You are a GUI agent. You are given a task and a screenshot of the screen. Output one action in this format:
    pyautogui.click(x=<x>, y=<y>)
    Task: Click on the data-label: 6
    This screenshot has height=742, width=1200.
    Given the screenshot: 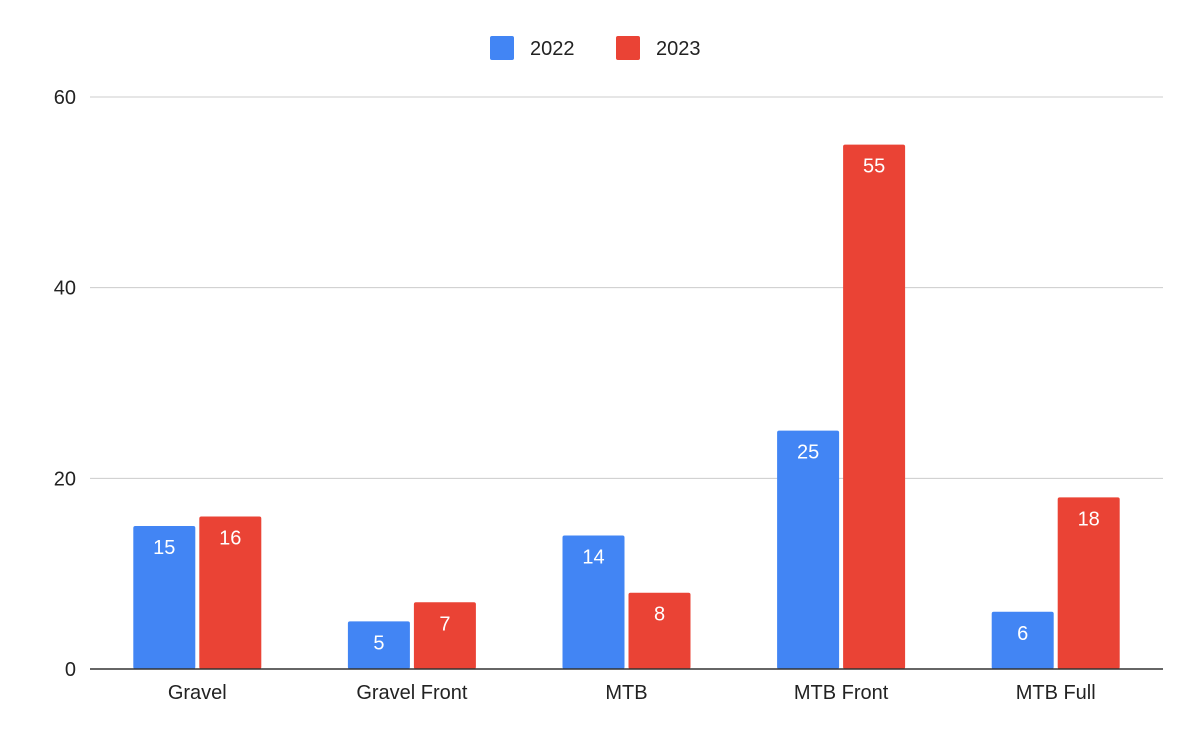 What is the action you would take?
    pyautogui.click(x=1022, y=634)
    